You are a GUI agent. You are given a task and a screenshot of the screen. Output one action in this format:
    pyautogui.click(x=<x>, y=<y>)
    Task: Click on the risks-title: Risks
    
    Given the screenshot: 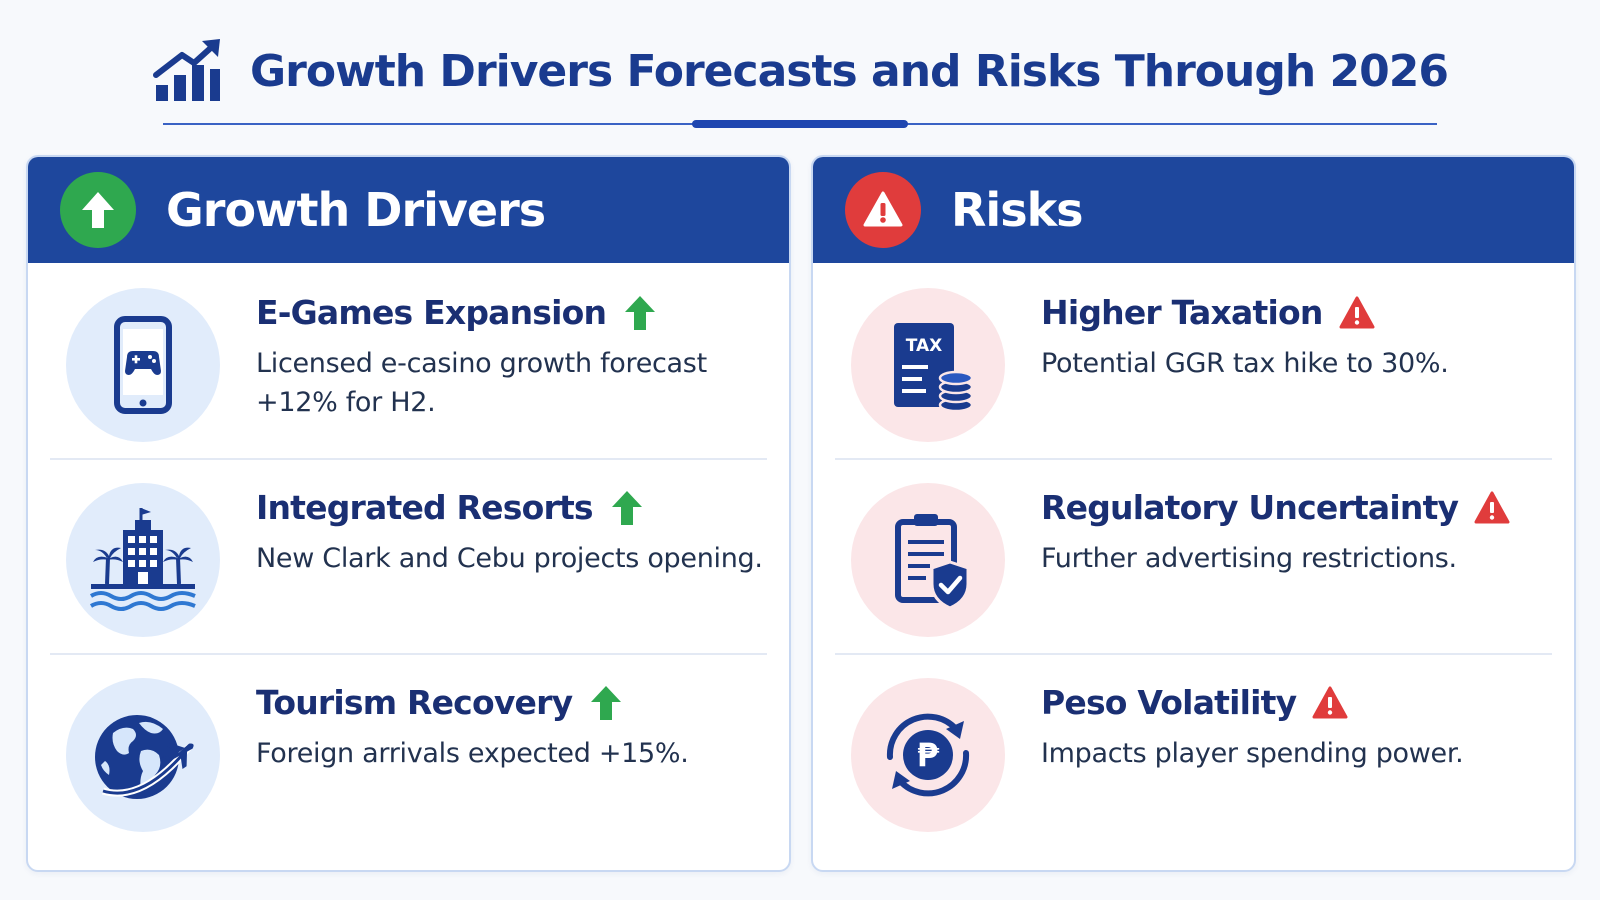 What is the action you would take?
    pyautogui.click(x=1017, y=210)
    